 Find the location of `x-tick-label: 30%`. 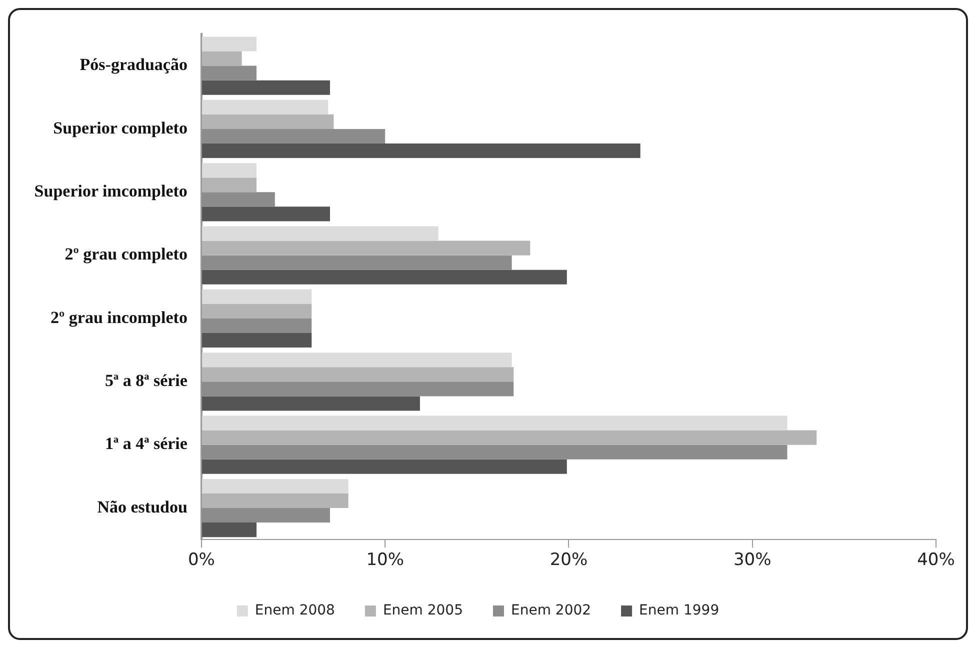

x-tick-label: 30% is located at coordinates (752, 560).